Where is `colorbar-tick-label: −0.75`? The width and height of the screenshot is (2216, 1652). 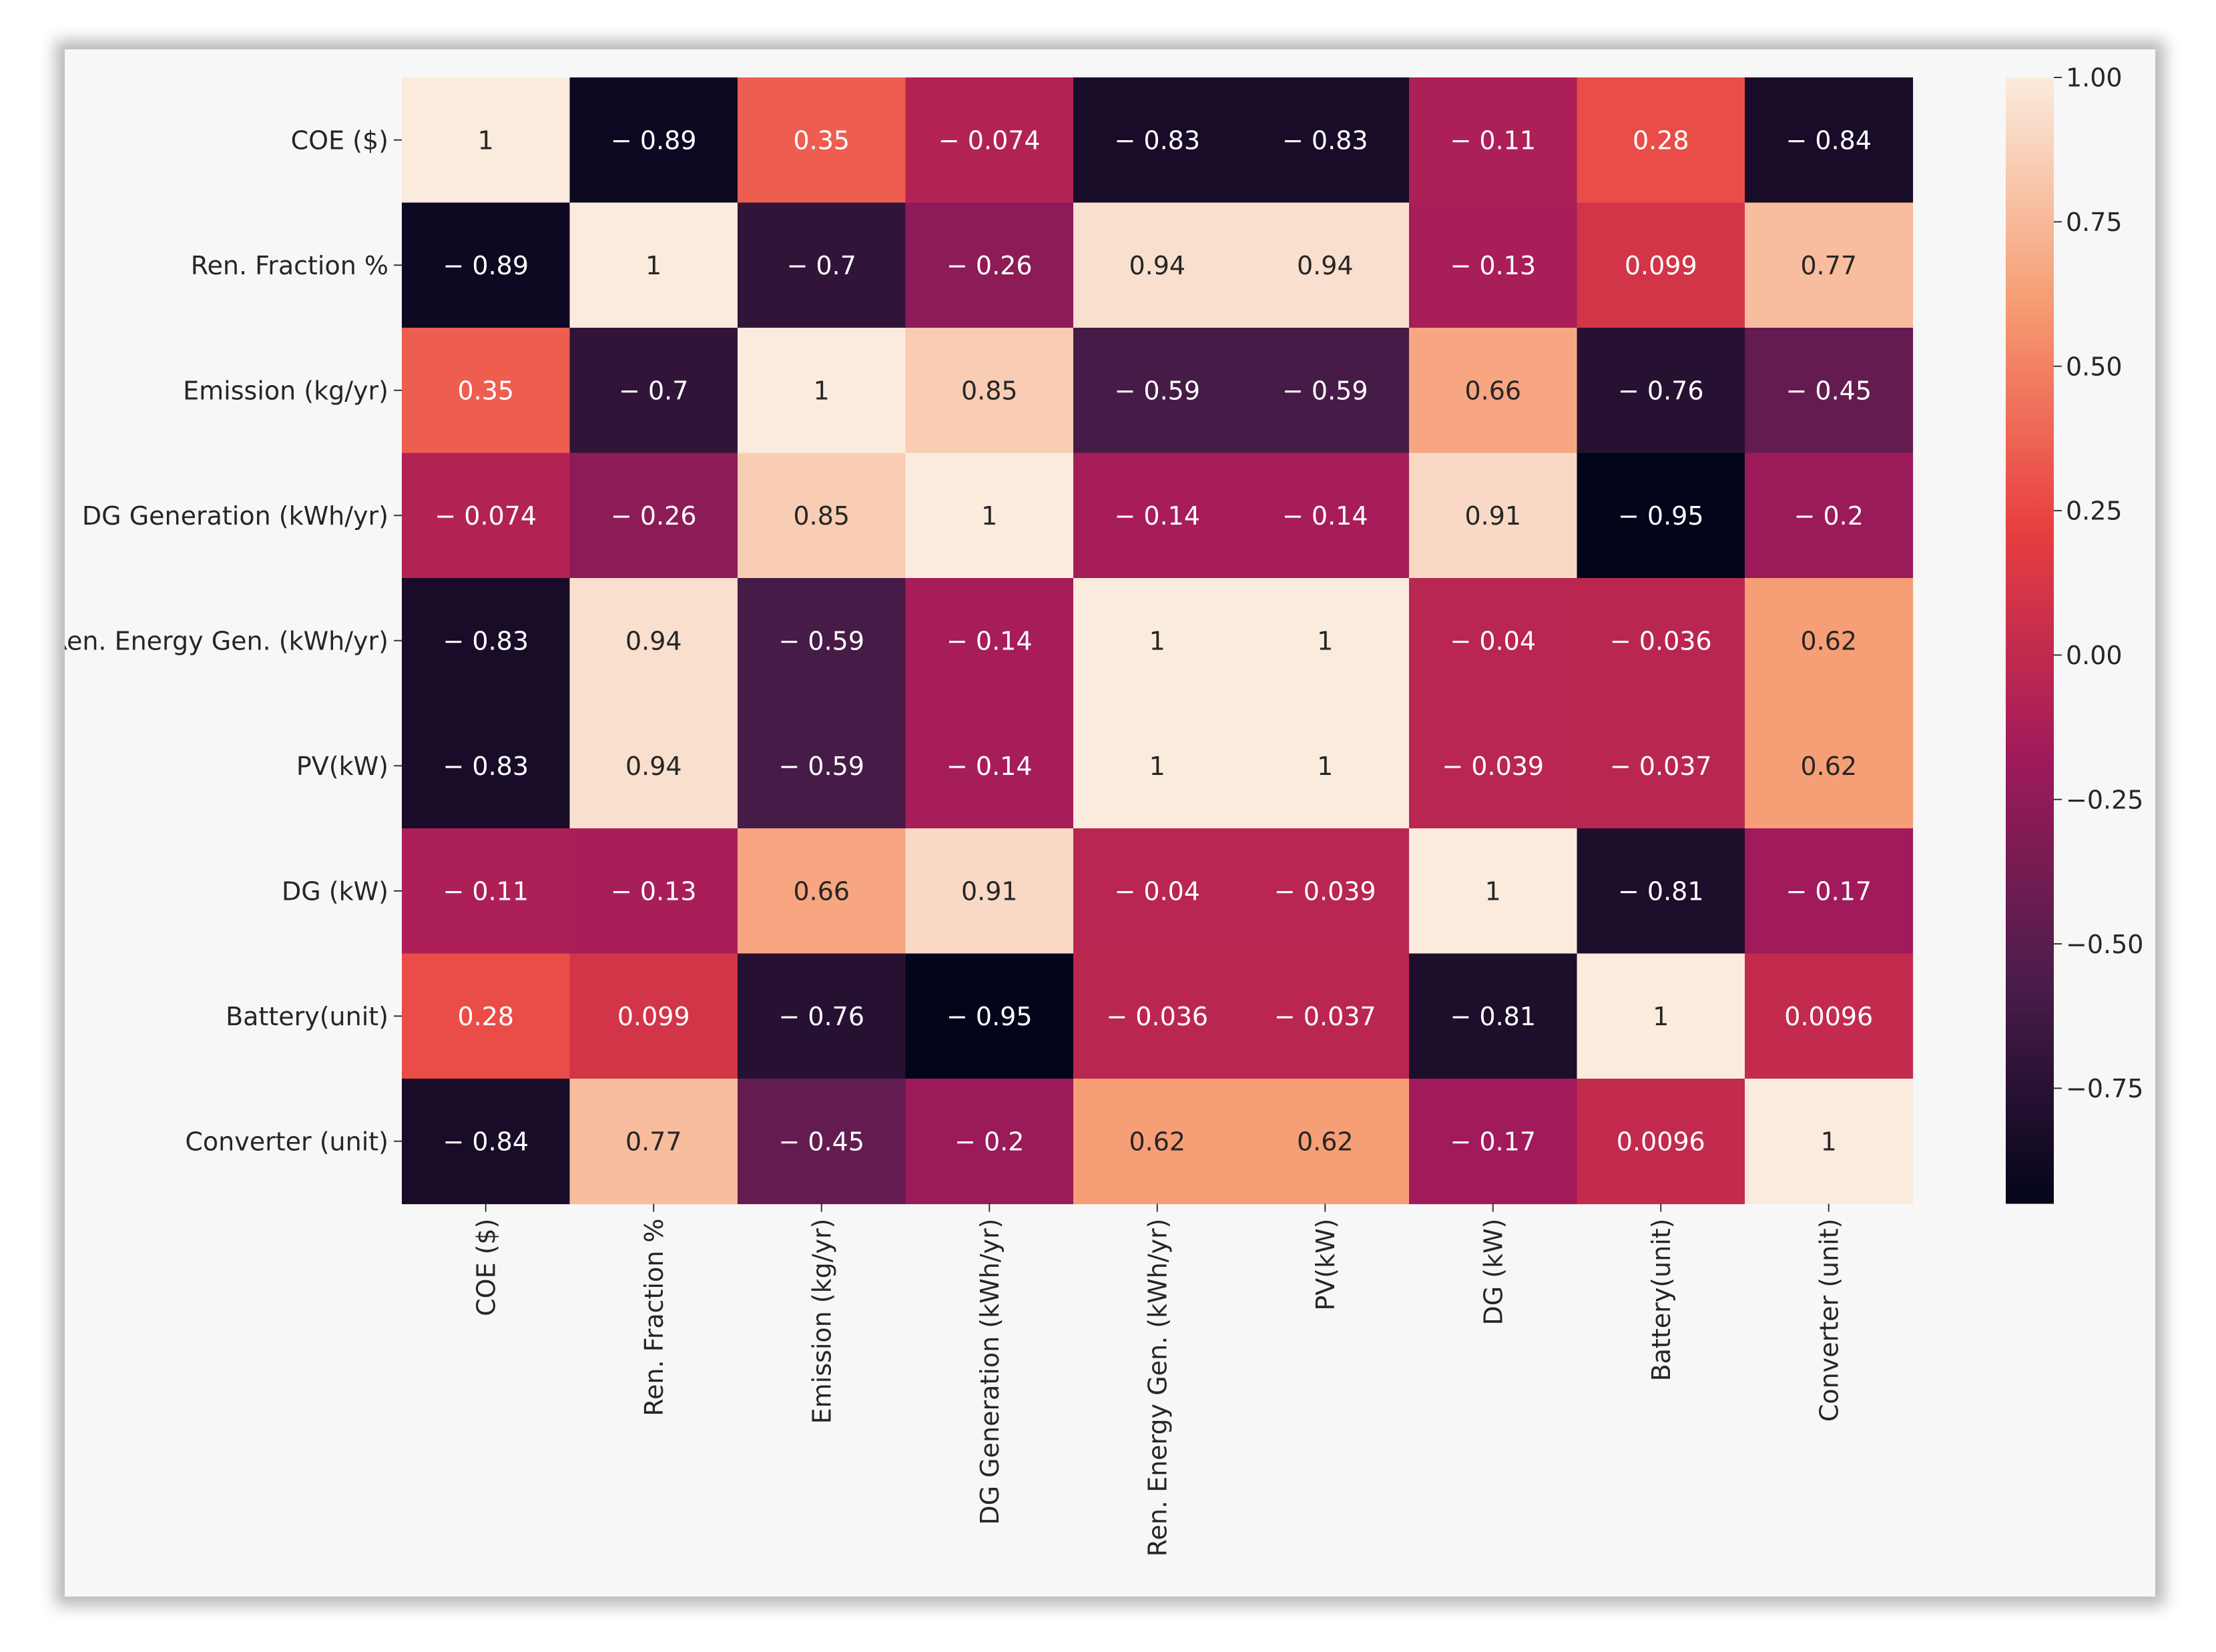 colorbar-tick-label: −0.75 is located at coordinates (2104, 1088).